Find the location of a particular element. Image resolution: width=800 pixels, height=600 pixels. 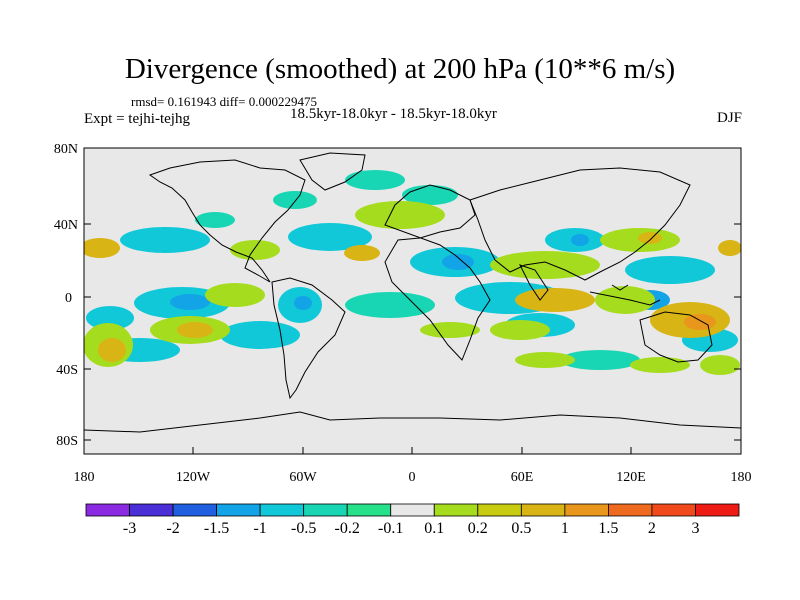

lon-label-180e: 180 is located at coordinates (741, 477).